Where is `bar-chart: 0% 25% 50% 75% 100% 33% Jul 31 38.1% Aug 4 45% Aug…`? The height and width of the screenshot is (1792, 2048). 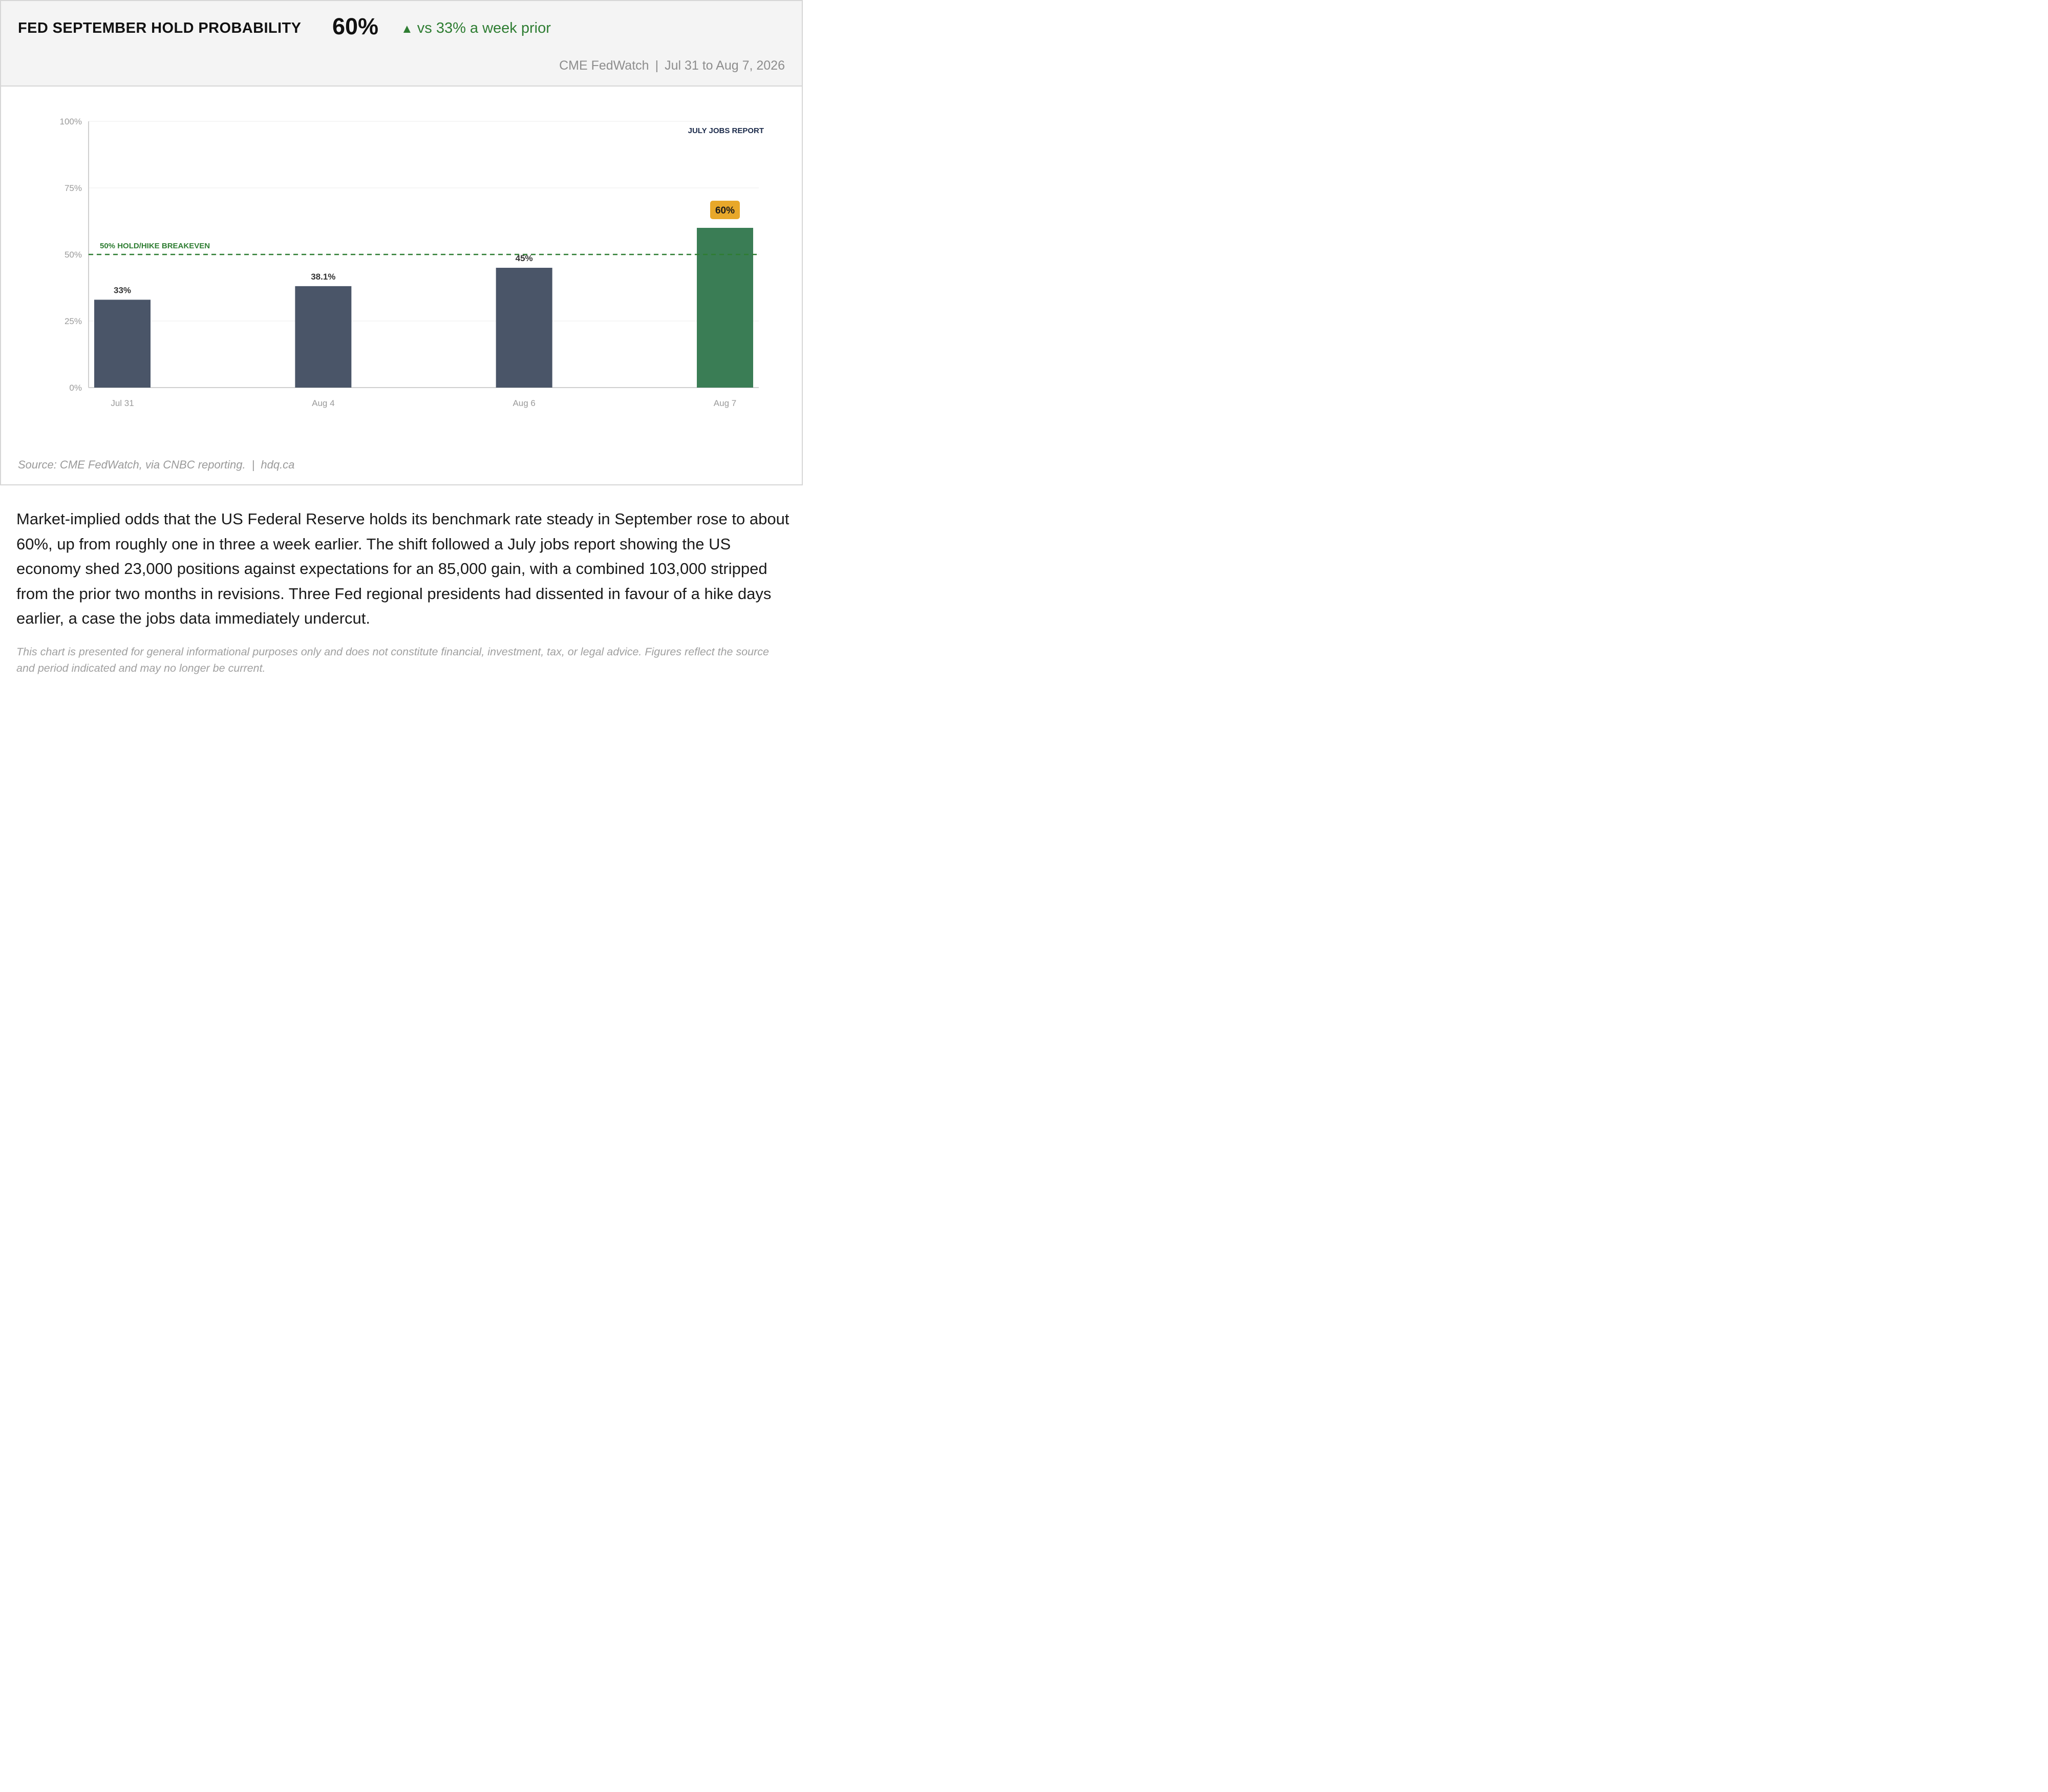 bar-chart: 0% 25% 50% 75% 100% 33% Jul 31 38.1% Aug 4 45% Aug… is located at coordinates (412, 262).